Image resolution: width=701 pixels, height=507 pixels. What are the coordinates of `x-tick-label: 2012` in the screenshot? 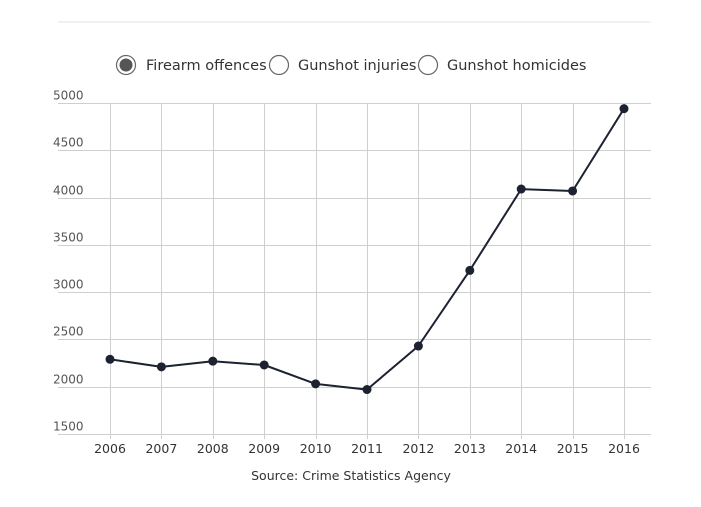 It's located at (418, 448).